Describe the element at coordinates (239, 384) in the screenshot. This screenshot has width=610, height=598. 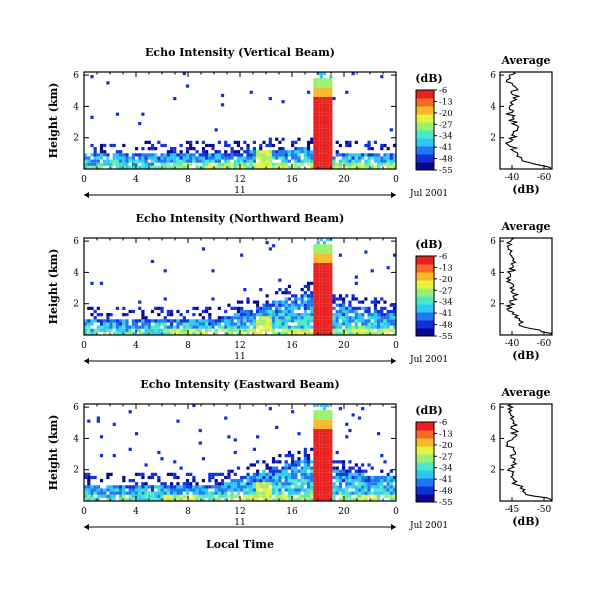
I see `panel-title: Echo Intensity (Eastward Beam)` at that location.